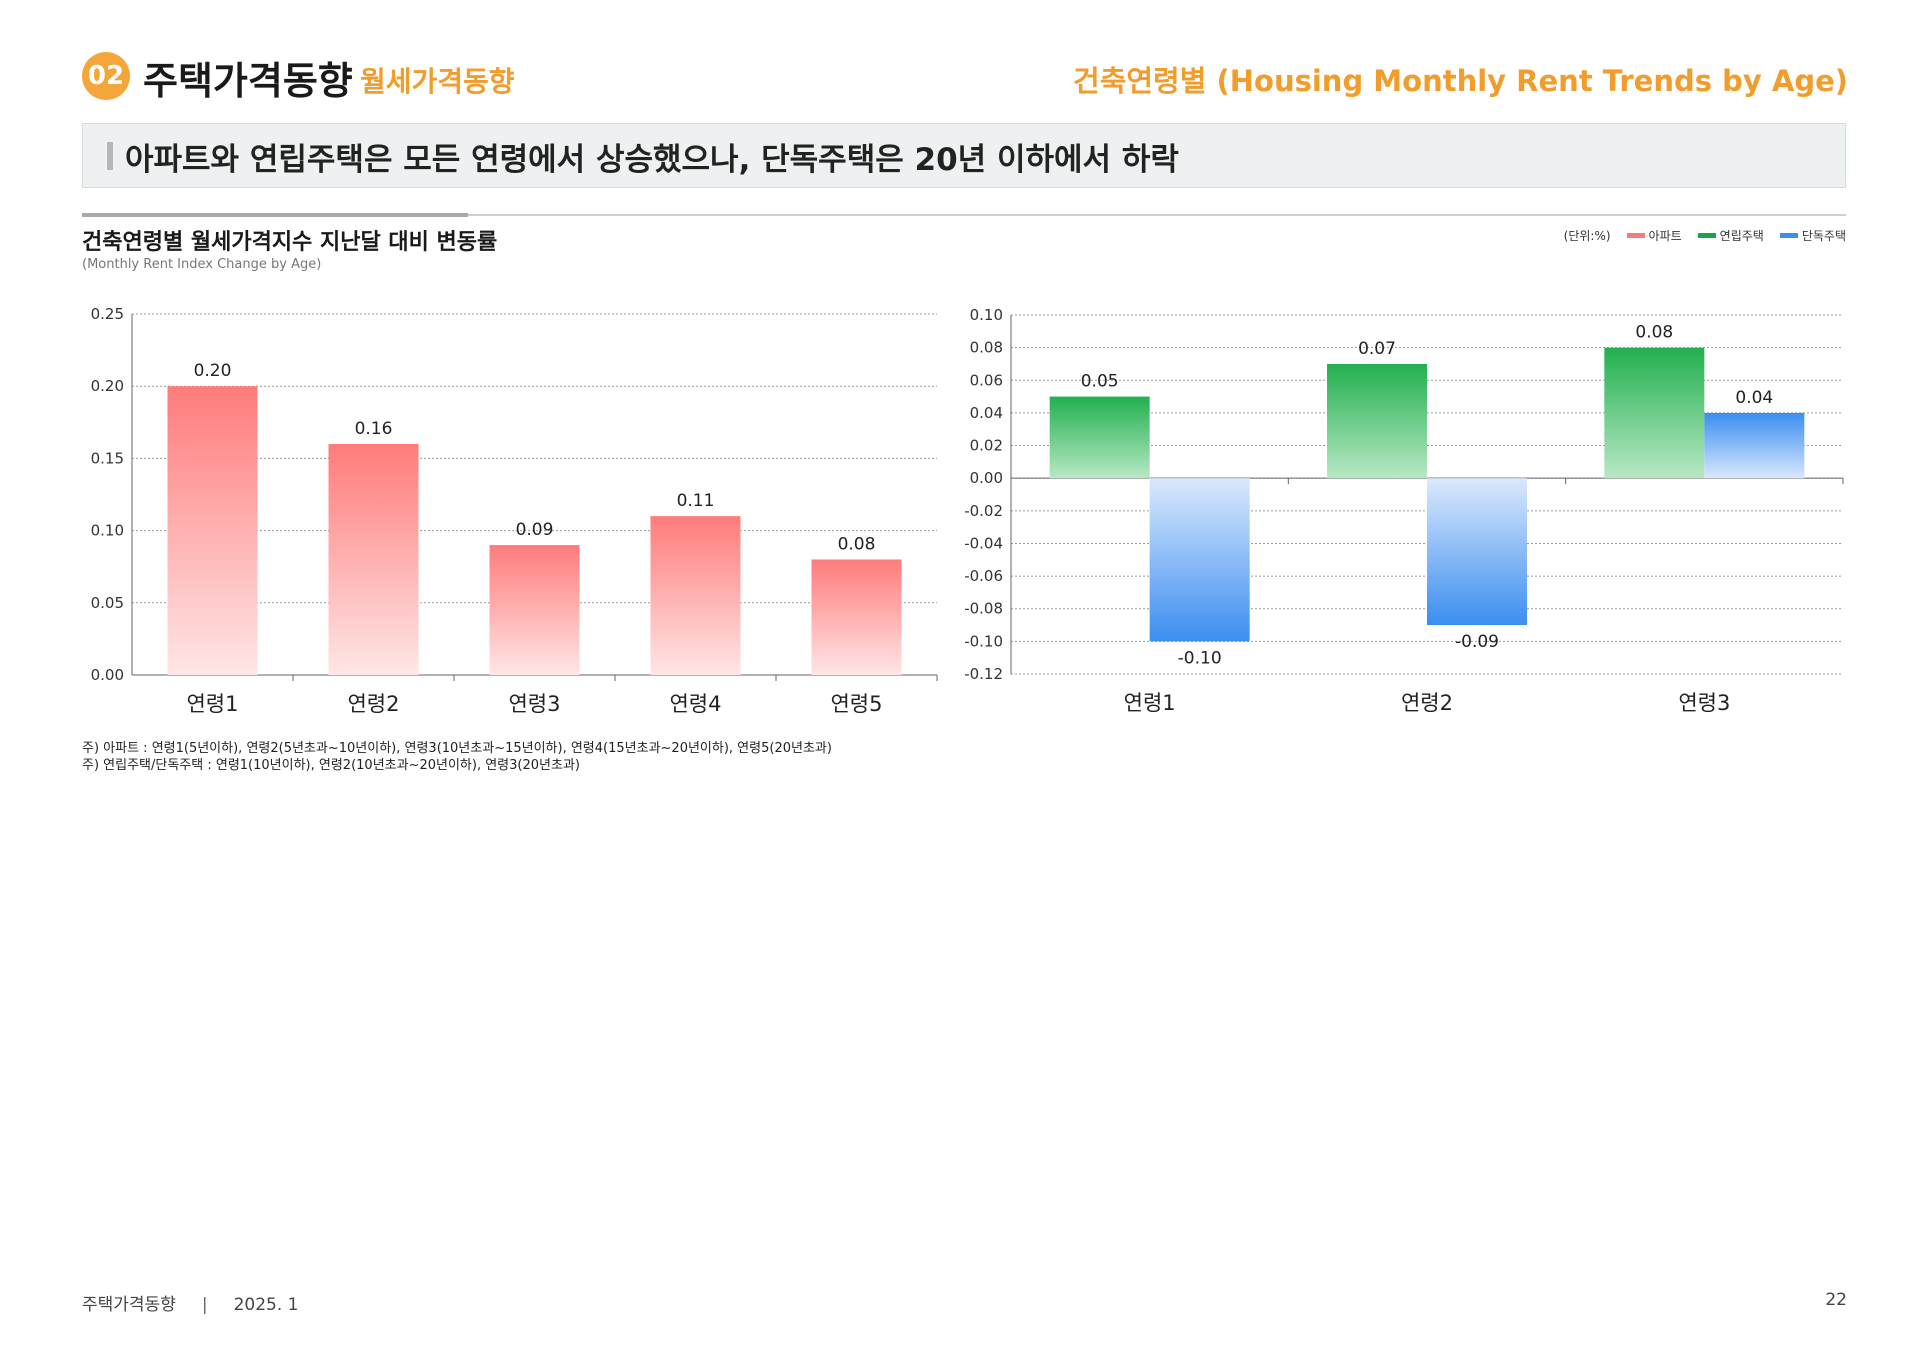  I want to click on title-underline, so click(275, 215).